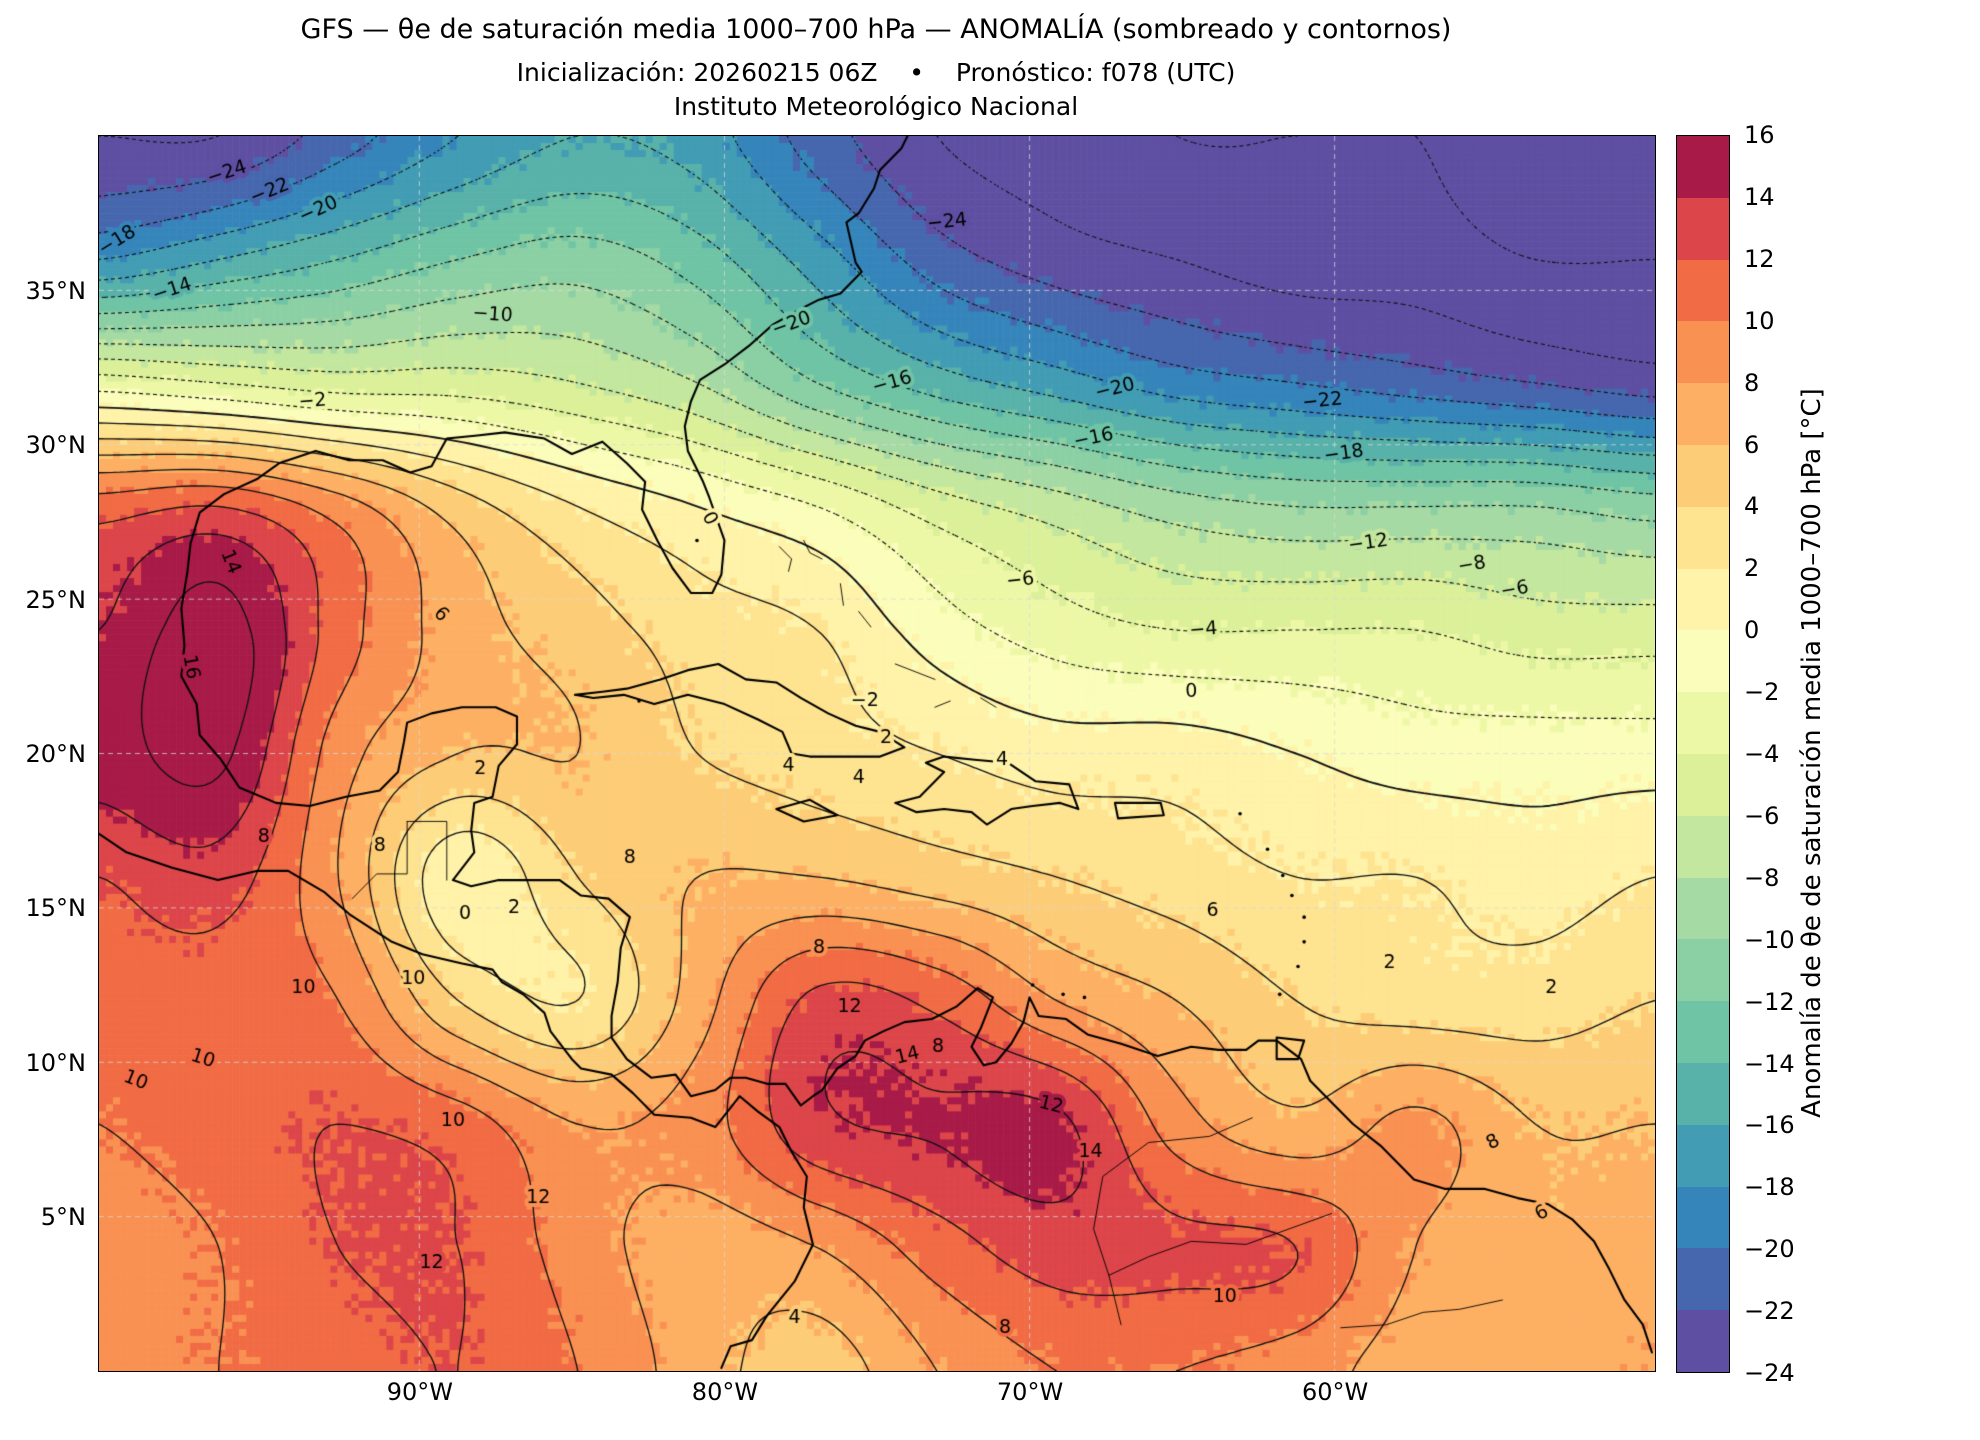  I want to click on x-axis-tick-label: 80°W, so click(725, 1392).